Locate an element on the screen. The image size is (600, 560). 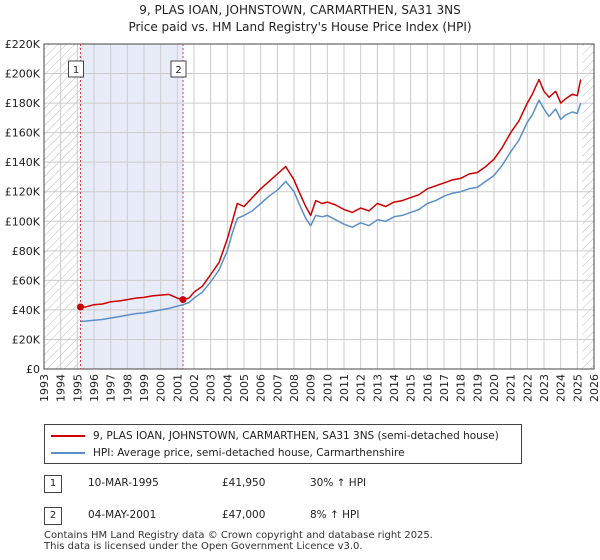
y-tick-label: £200K is located at coordinates (23, 74).